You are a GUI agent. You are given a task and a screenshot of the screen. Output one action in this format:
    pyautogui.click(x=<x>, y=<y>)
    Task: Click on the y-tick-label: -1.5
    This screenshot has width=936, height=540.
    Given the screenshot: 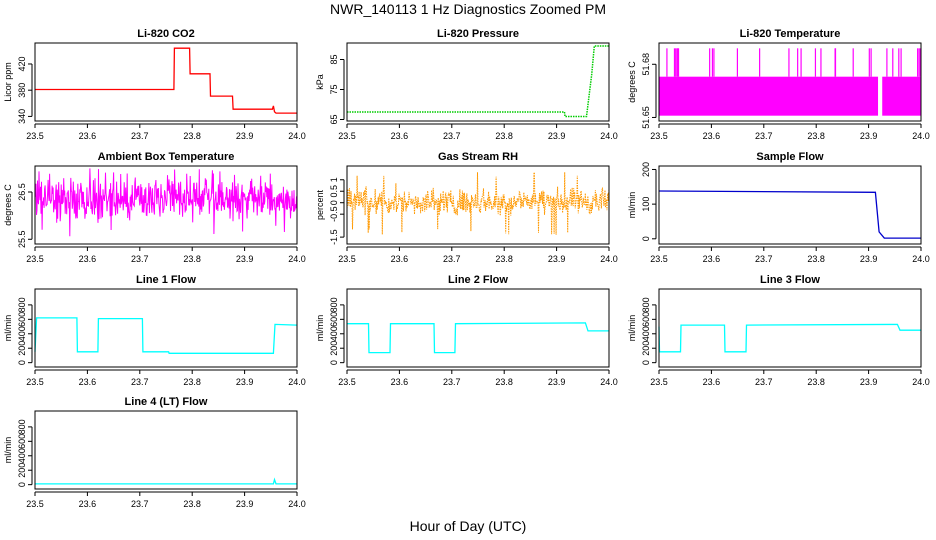 What is the action you would take?
    pyautogui.click(x=334, y=237)
    